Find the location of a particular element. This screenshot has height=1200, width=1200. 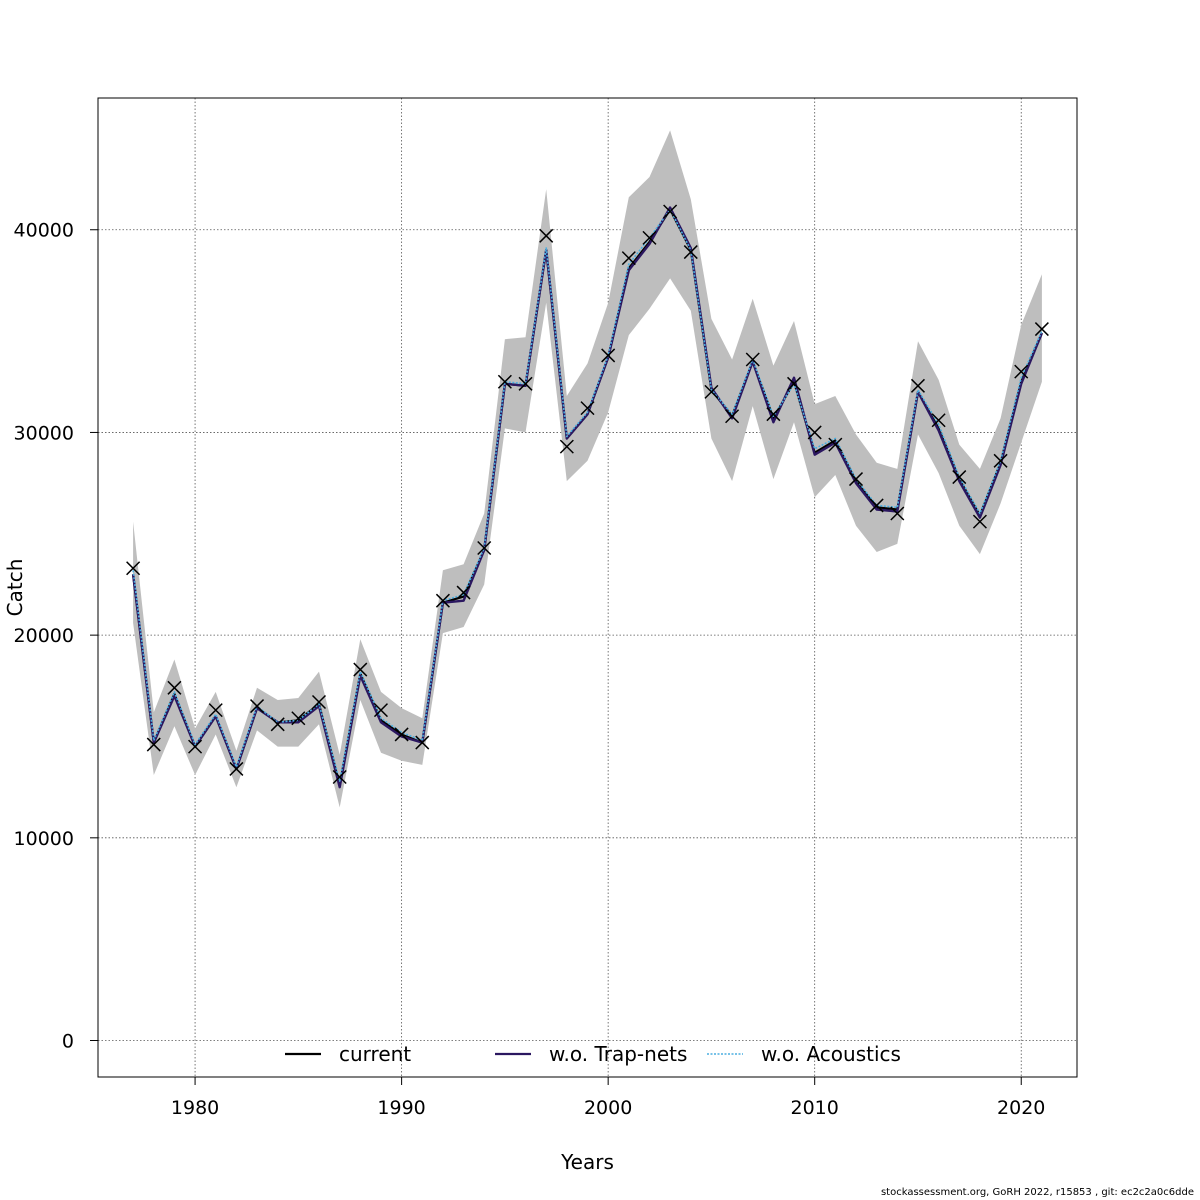

observed-point-2010 is located at coordinates (814, 432).